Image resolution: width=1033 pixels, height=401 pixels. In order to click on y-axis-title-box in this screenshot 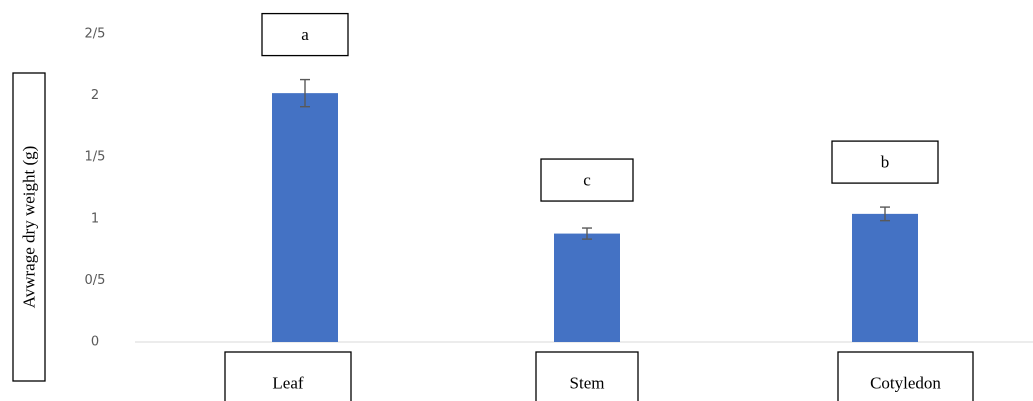, I will do `click(29, 227)`.